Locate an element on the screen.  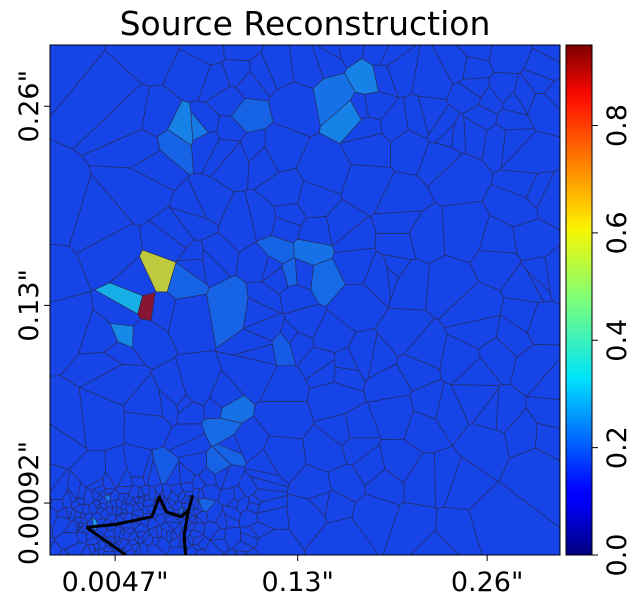
colorbar-tick-label: 0.6 is located at coordinates (617, 232).